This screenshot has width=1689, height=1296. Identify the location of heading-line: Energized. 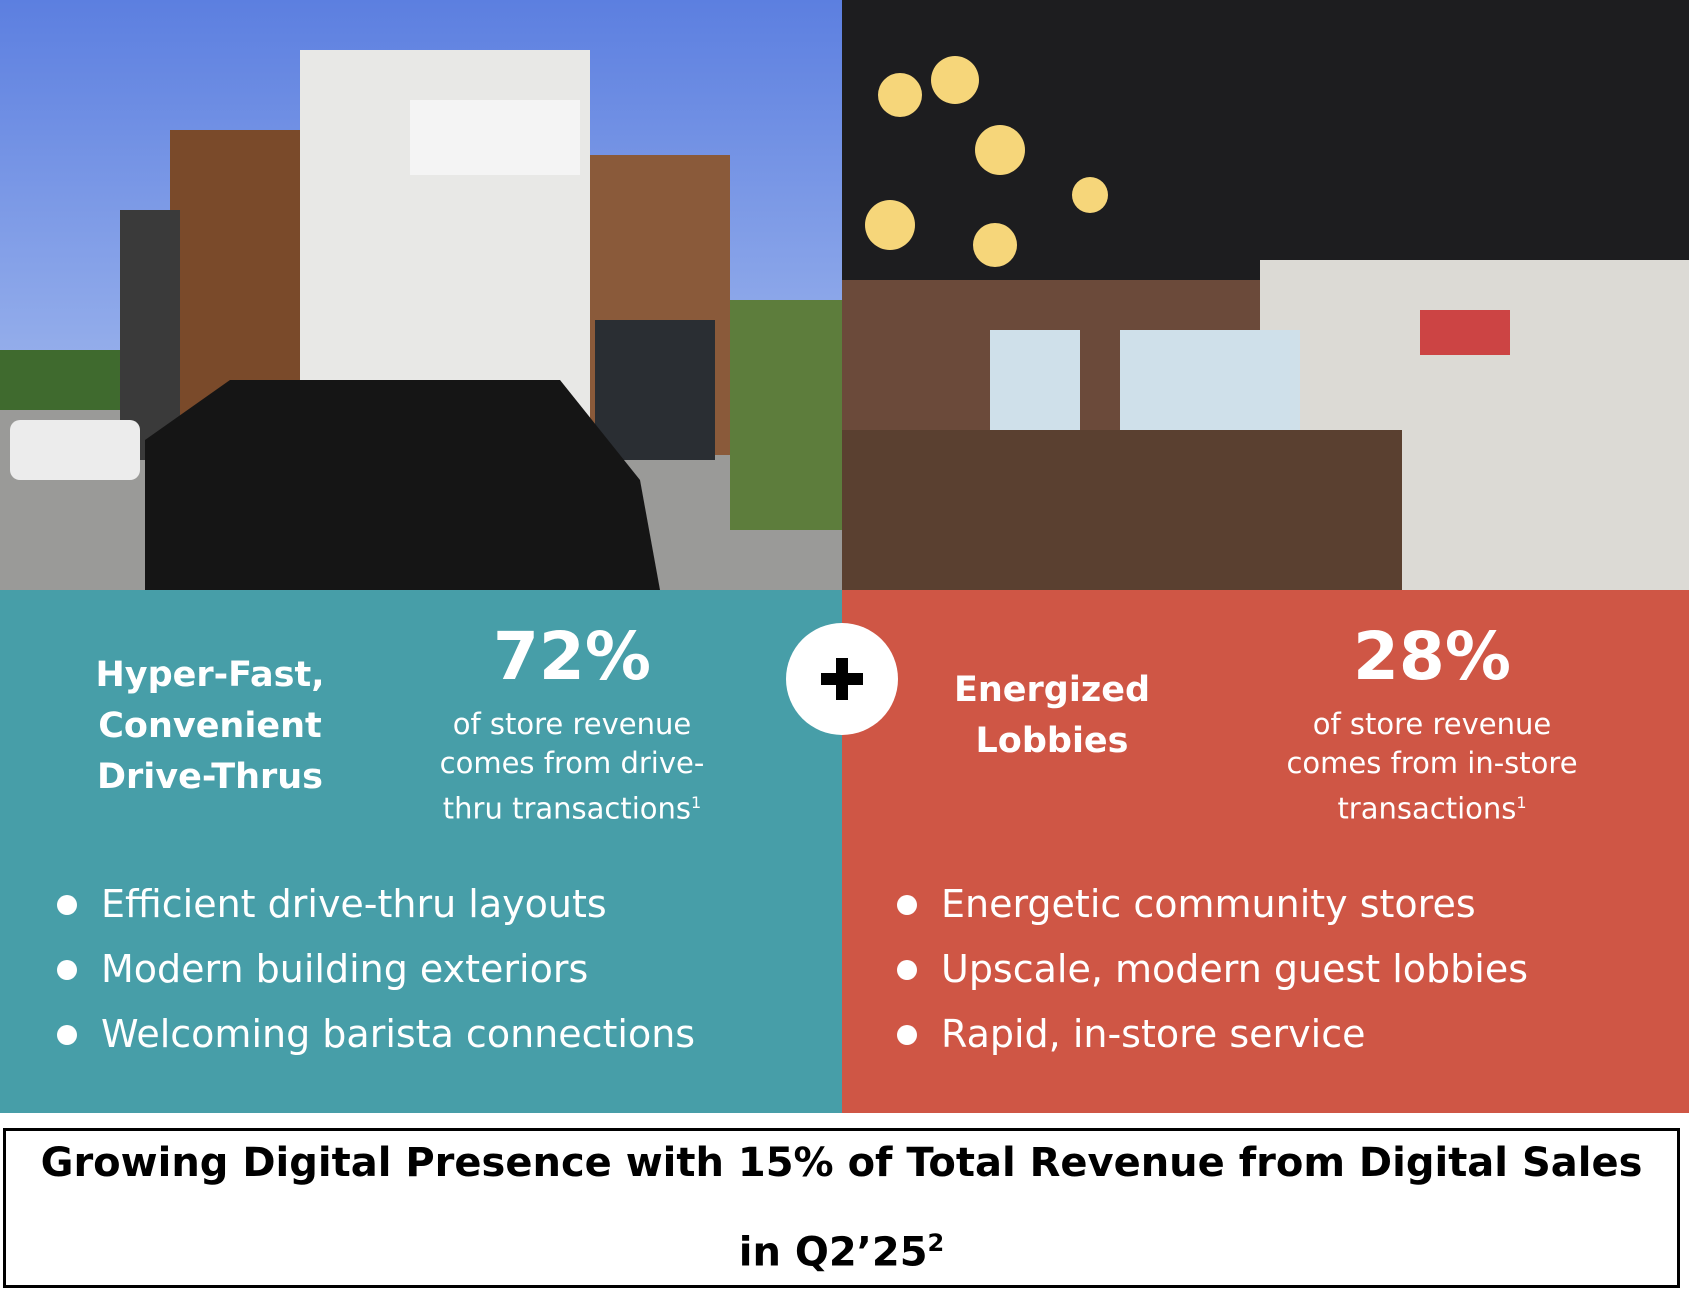
(1052, 690).